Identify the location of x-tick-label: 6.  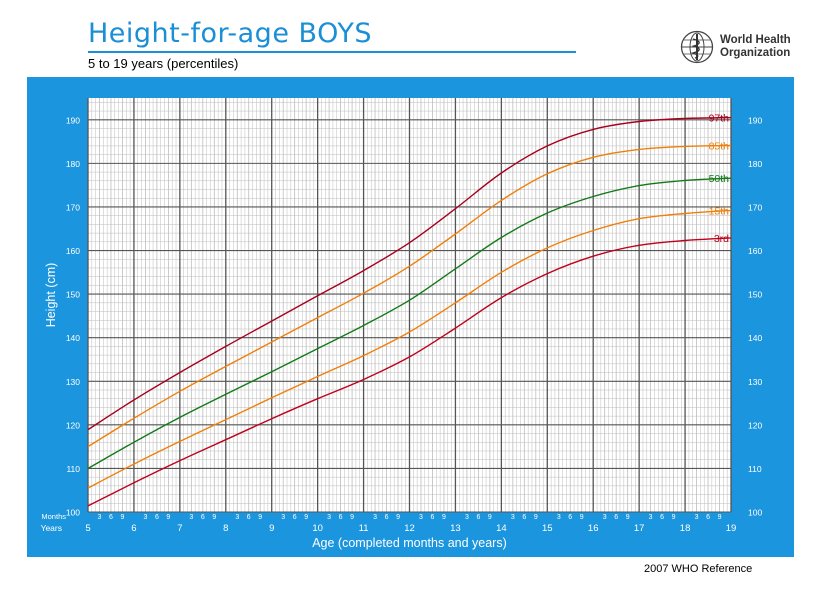
(133, 528).